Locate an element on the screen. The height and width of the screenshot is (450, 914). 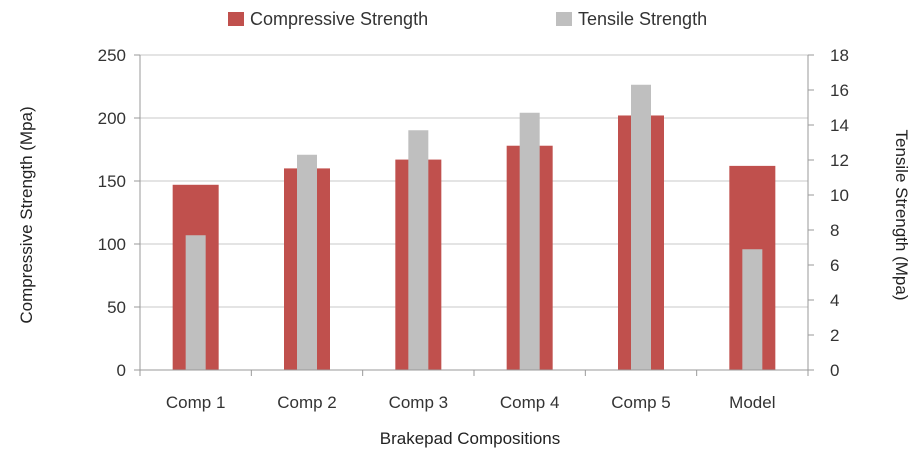
right-tick-label: 18 is located at coordinates (839, 55).